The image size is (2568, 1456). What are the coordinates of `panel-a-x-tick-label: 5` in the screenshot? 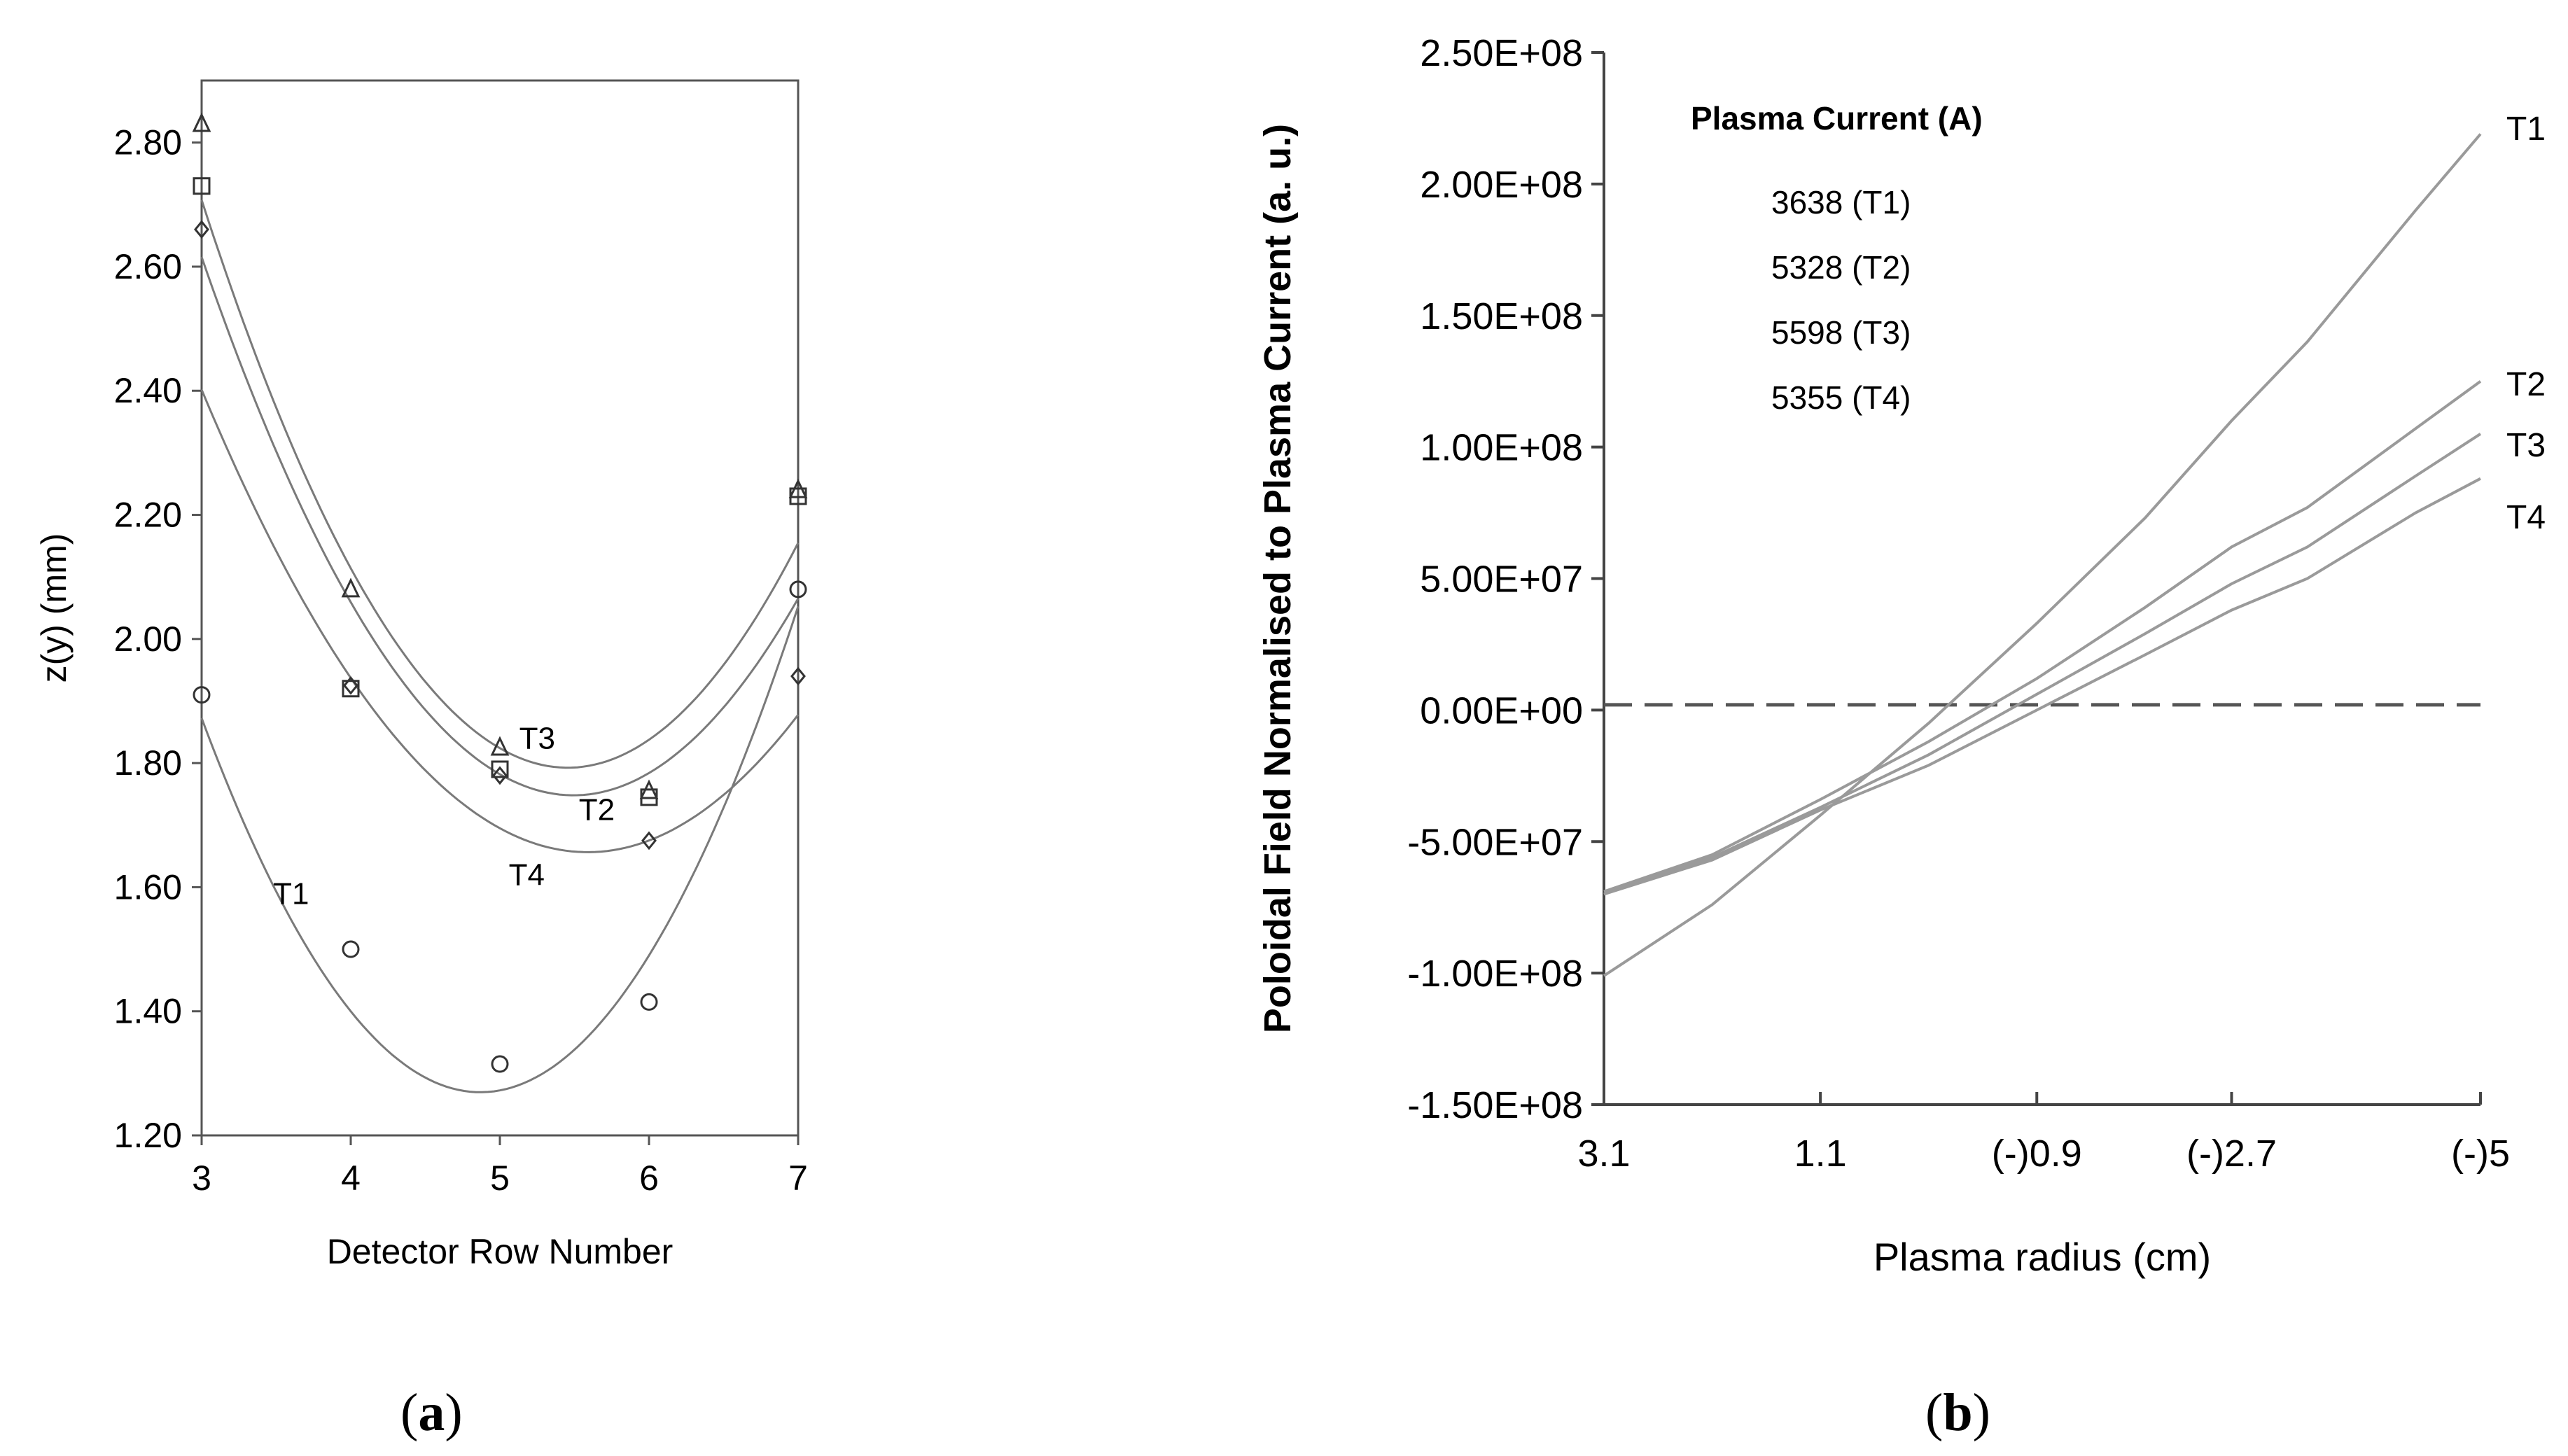 It's located at (500, 1178).